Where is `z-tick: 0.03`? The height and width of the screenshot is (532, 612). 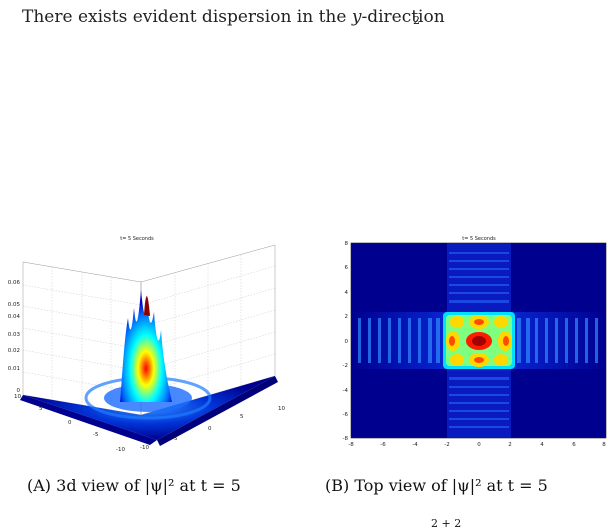
z-tick: 0.03 is located at coordinates (14, 335).